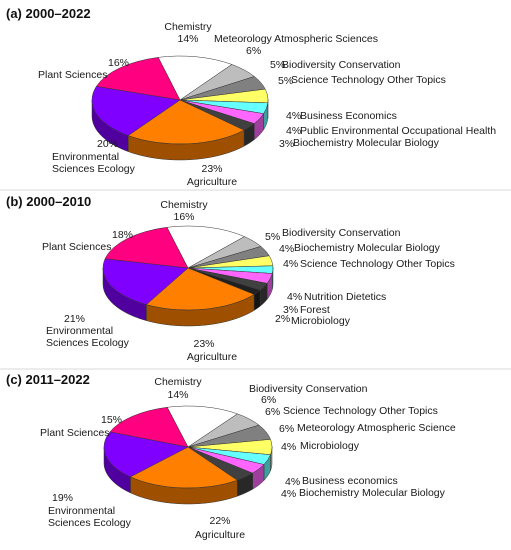 This screenshot has width=511, height=550. I want to click on panel-title-c: (c) 2011–2022, so click(48, 379).